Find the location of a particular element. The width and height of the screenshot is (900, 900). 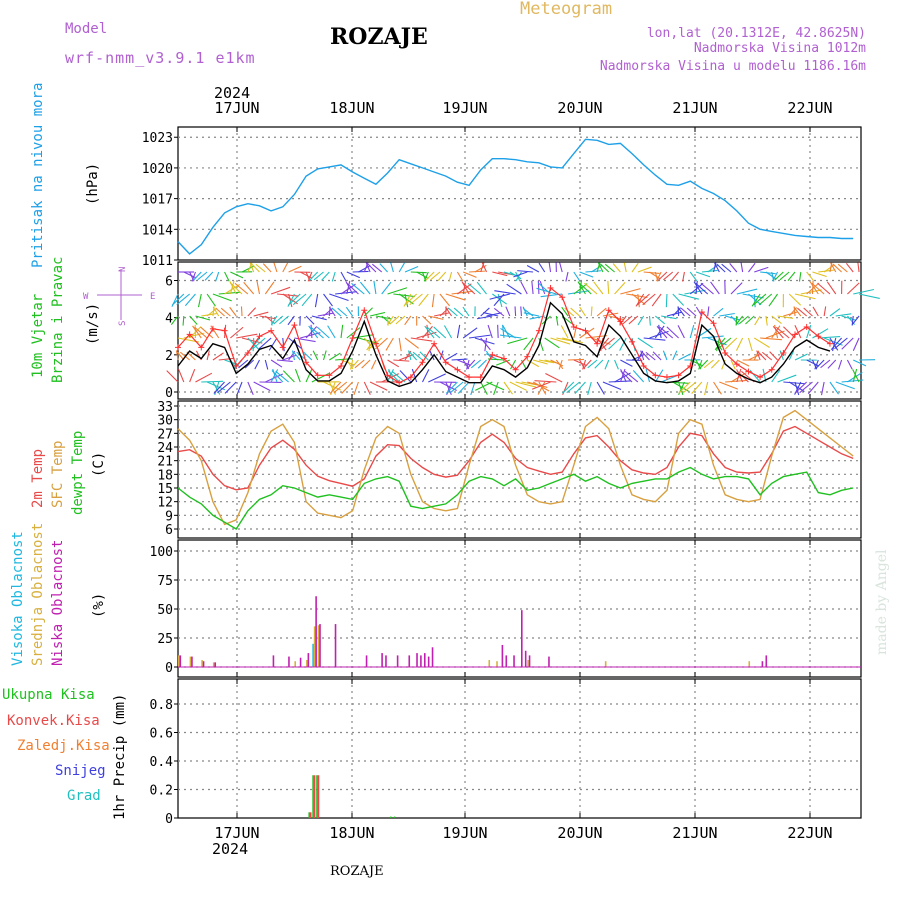

temp-label-2m: 2m Temp is located at coordinates (38, 478).